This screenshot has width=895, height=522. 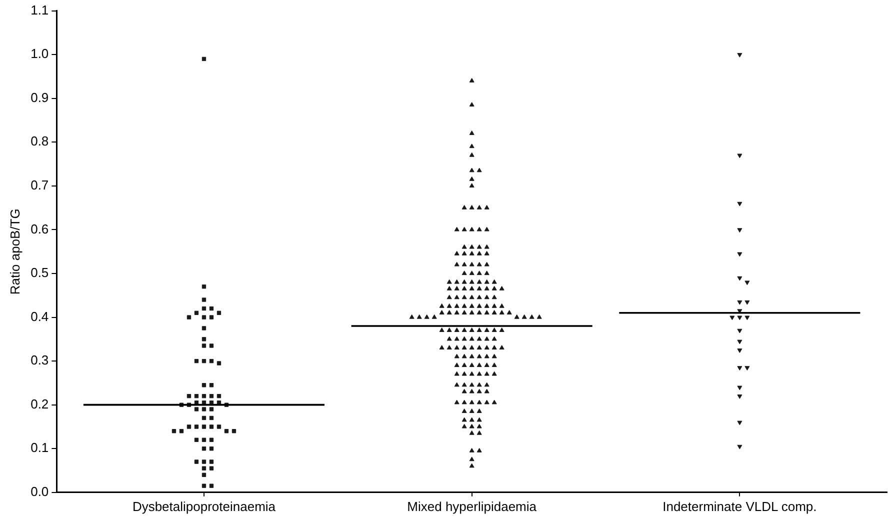 What do you see at coordinates (39, 360) in the screenshot?
I see `y-tick-label: 0.3` at bounding box center [39, 360].